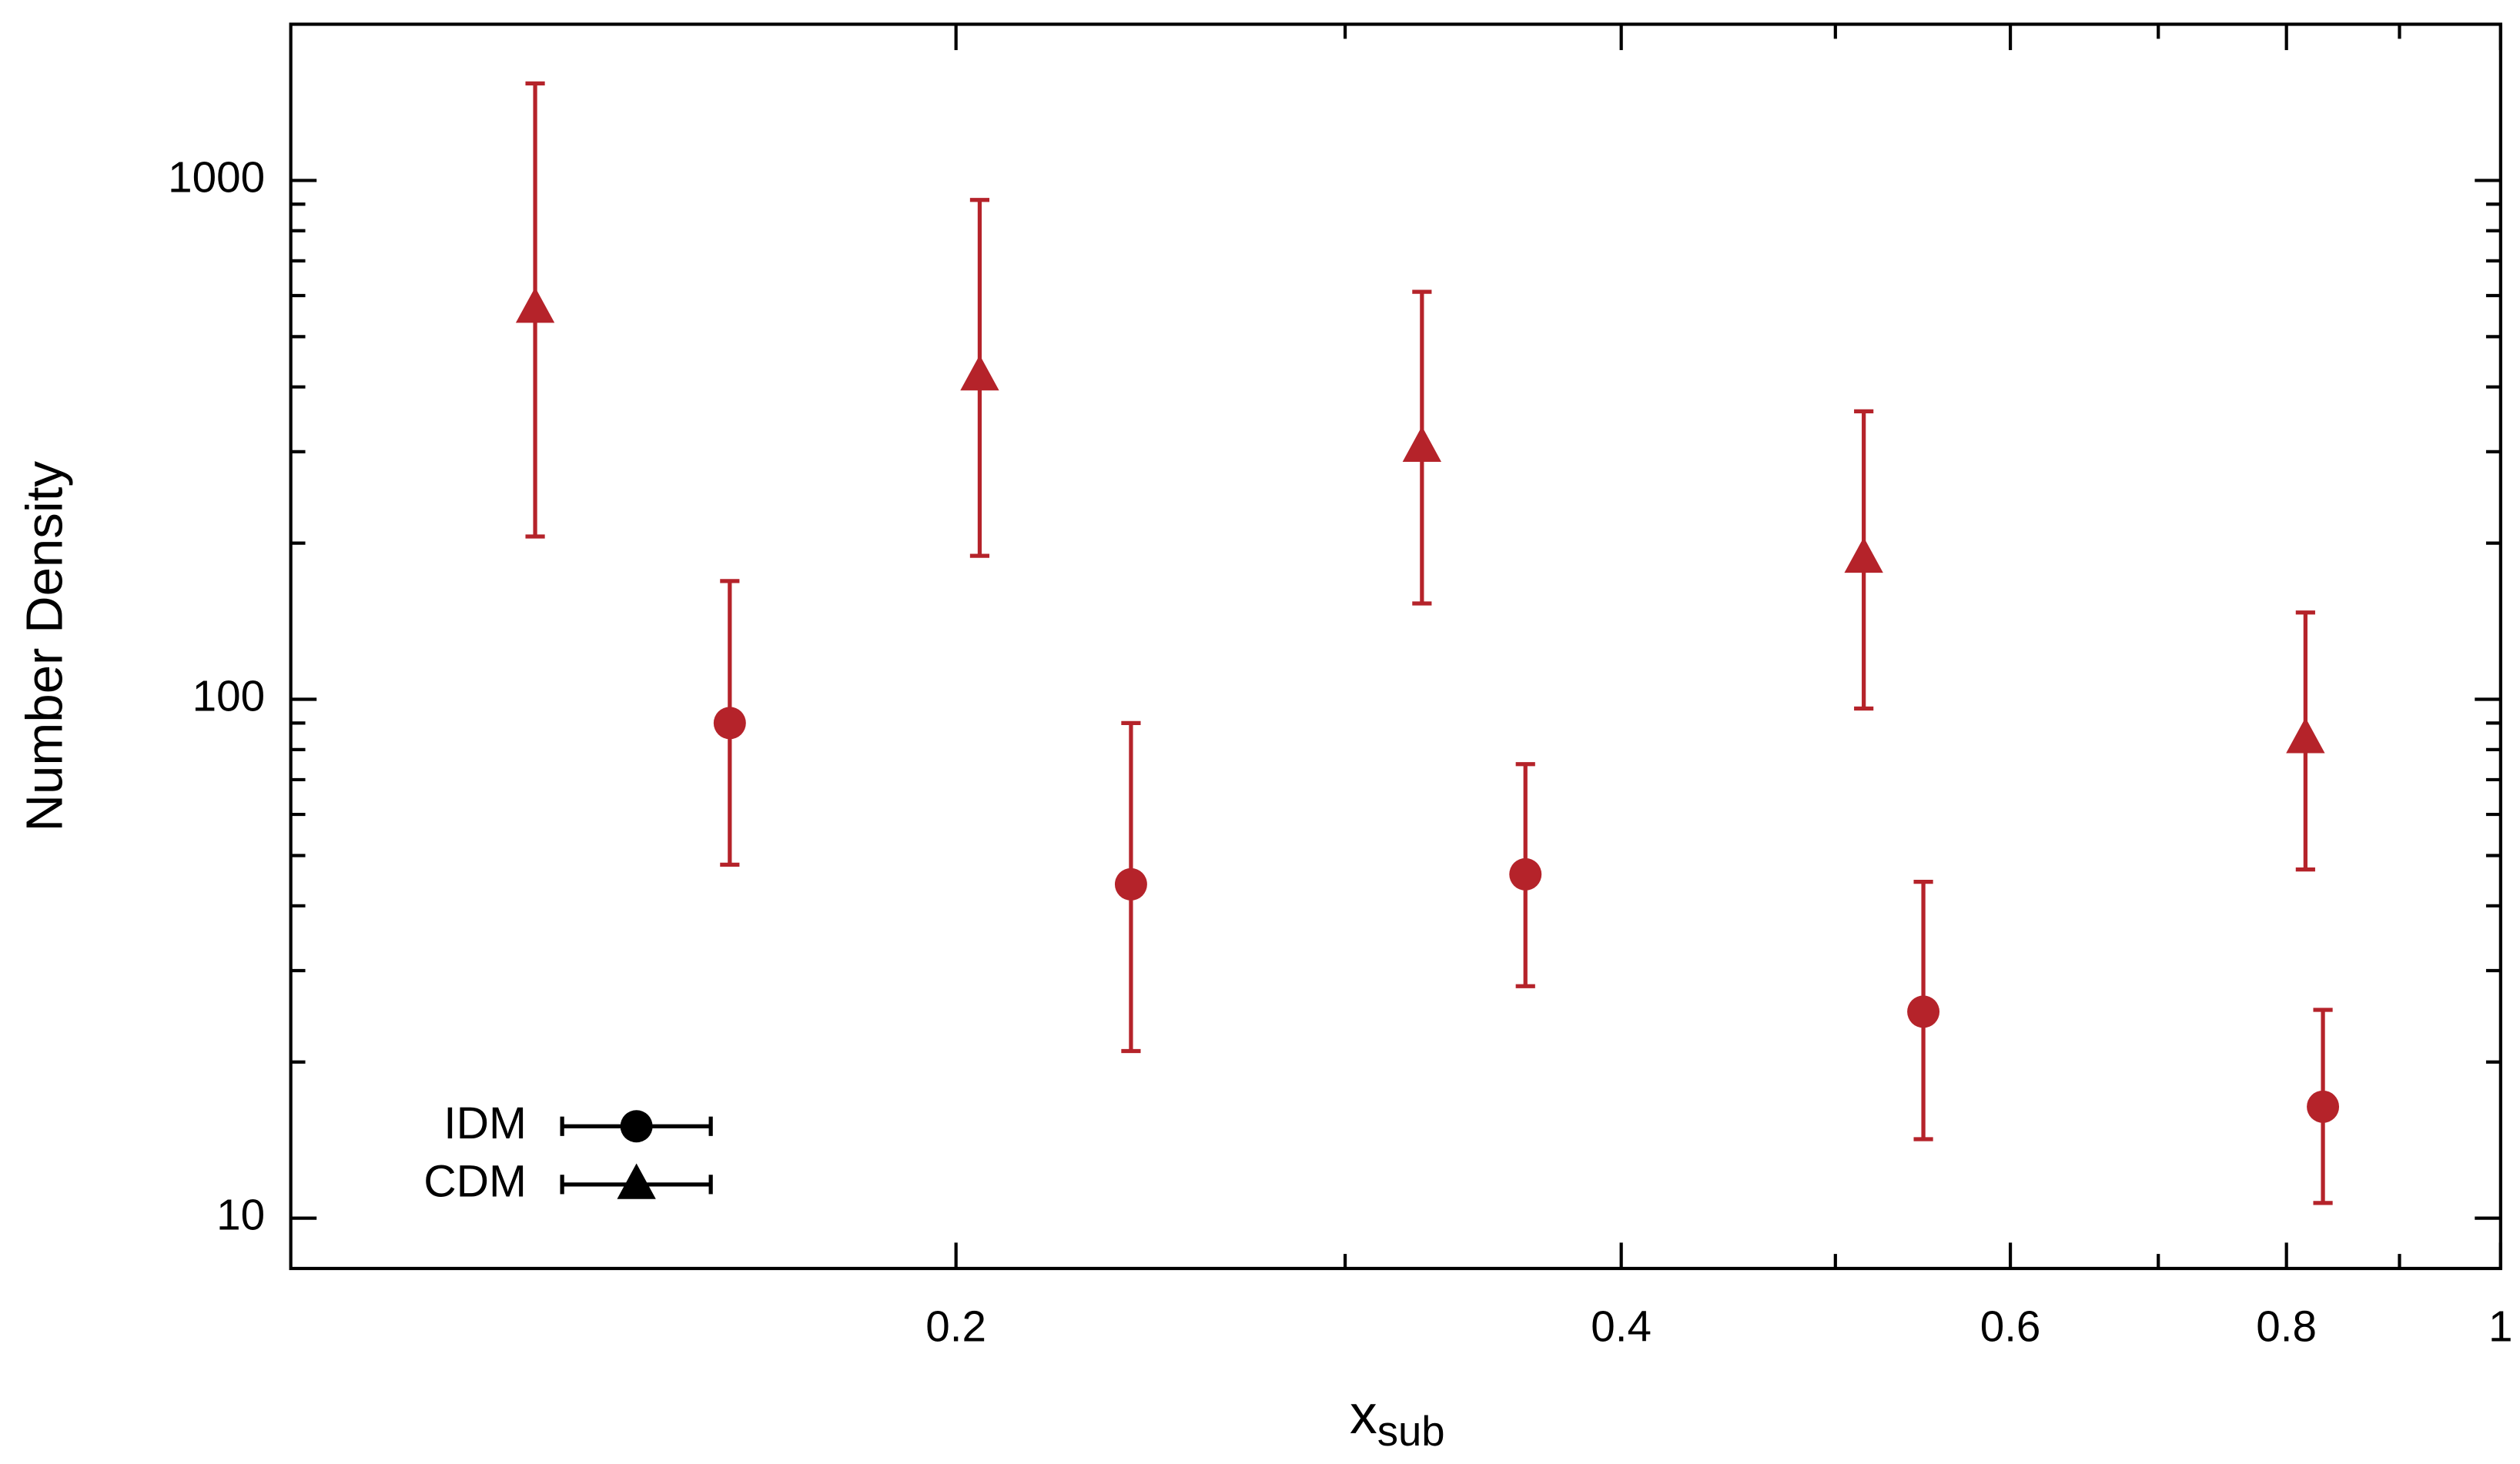 This screenshot has height=1464, width=2520. I want to click on x-axis-label-sub: sub, so click(1411, 1432).